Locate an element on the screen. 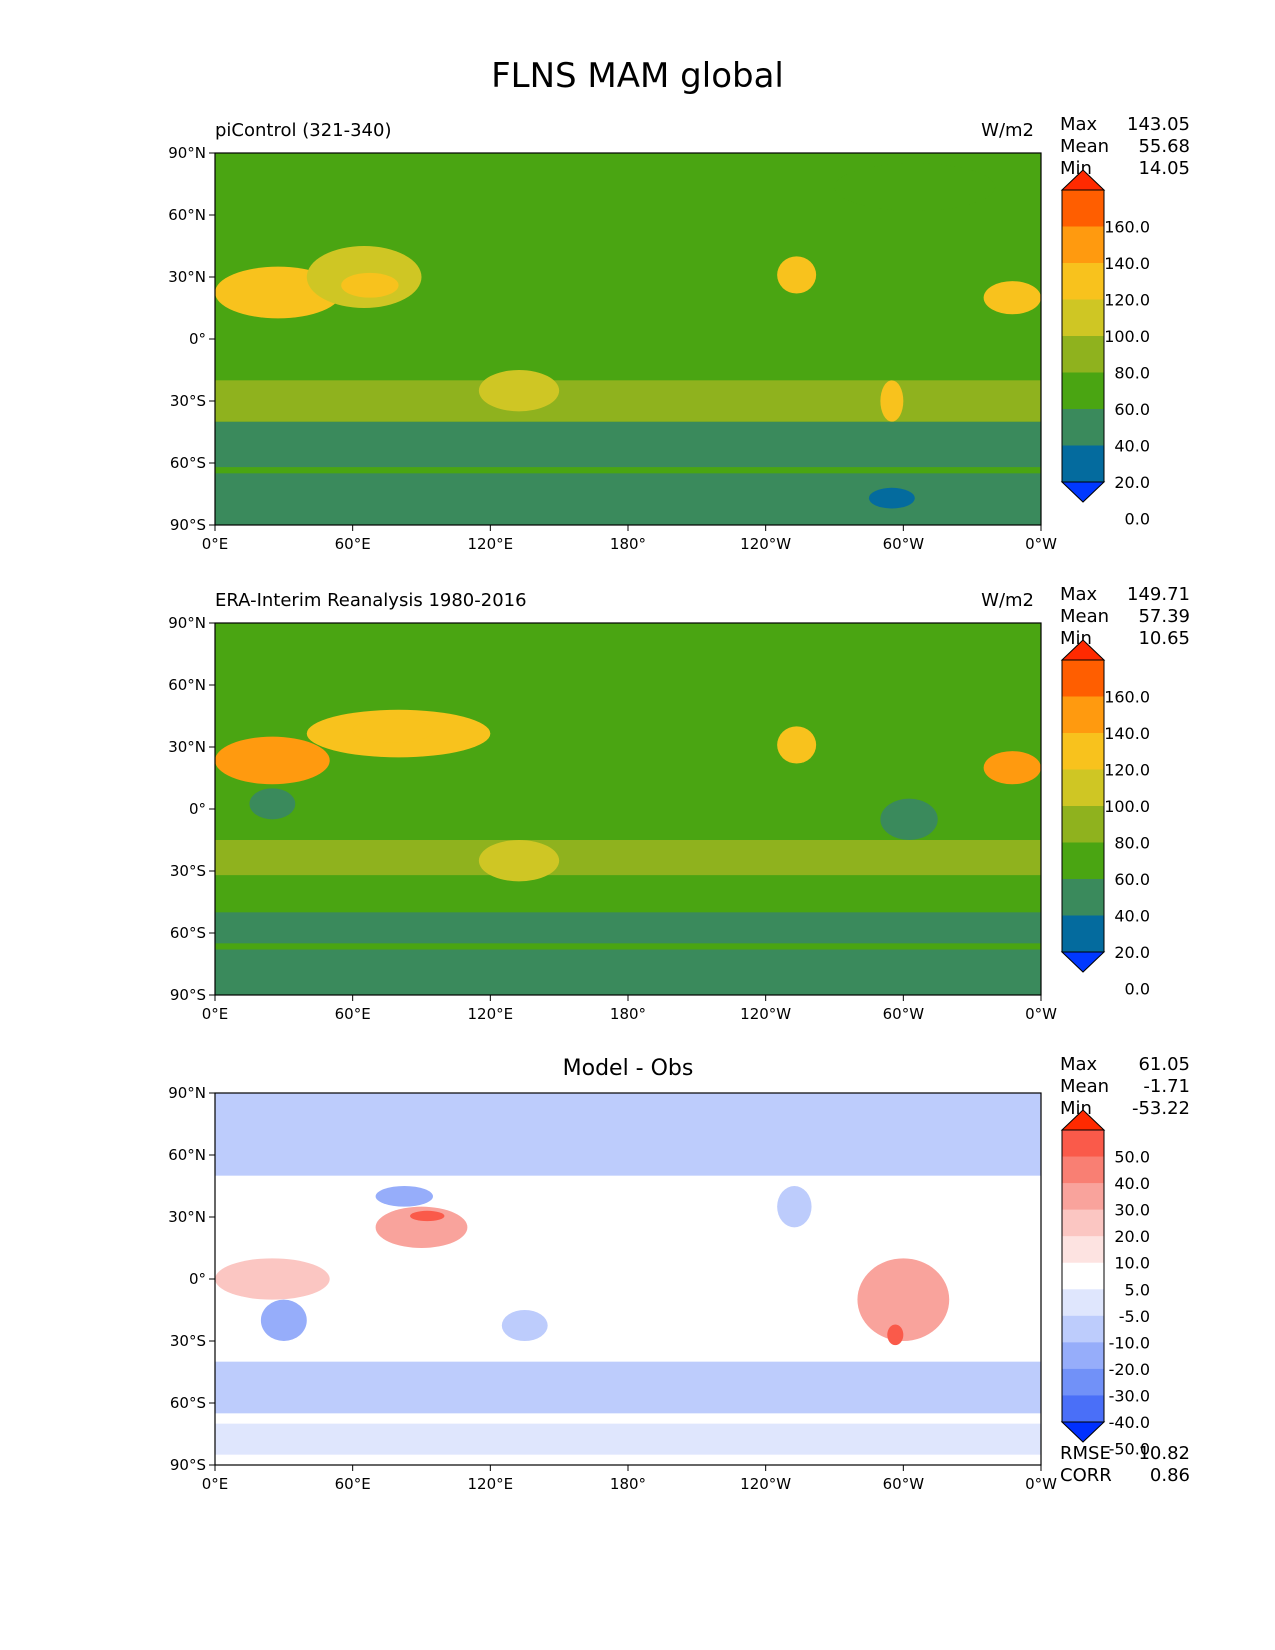 The height and width of the screenshot is (1650, 1275). colorbar-label: 10.0 is located at coordinates (1132, 1263).